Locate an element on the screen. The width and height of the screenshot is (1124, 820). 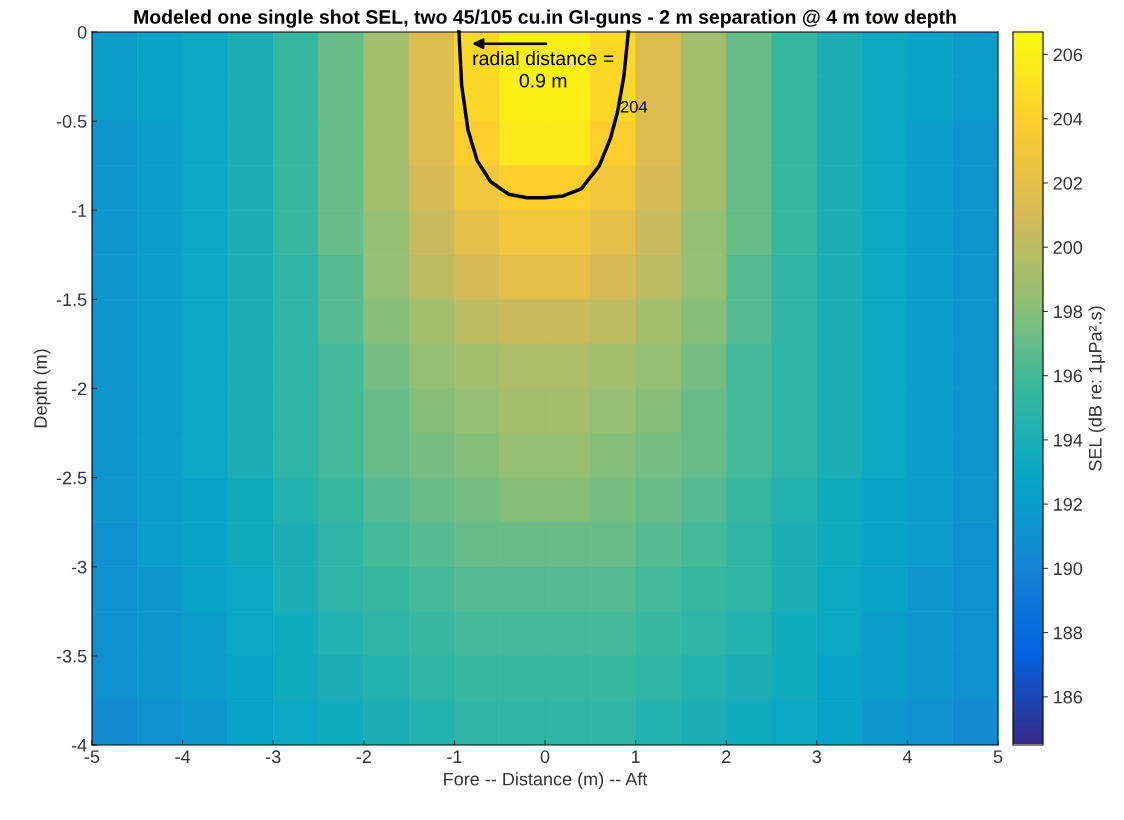
y-tick-label: -1 is located at coordinates (79, 210).